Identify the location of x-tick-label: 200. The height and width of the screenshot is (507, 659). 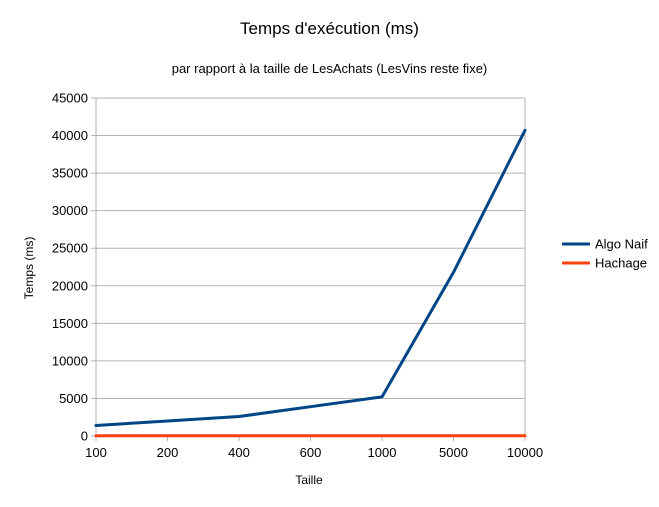
(168, 452).